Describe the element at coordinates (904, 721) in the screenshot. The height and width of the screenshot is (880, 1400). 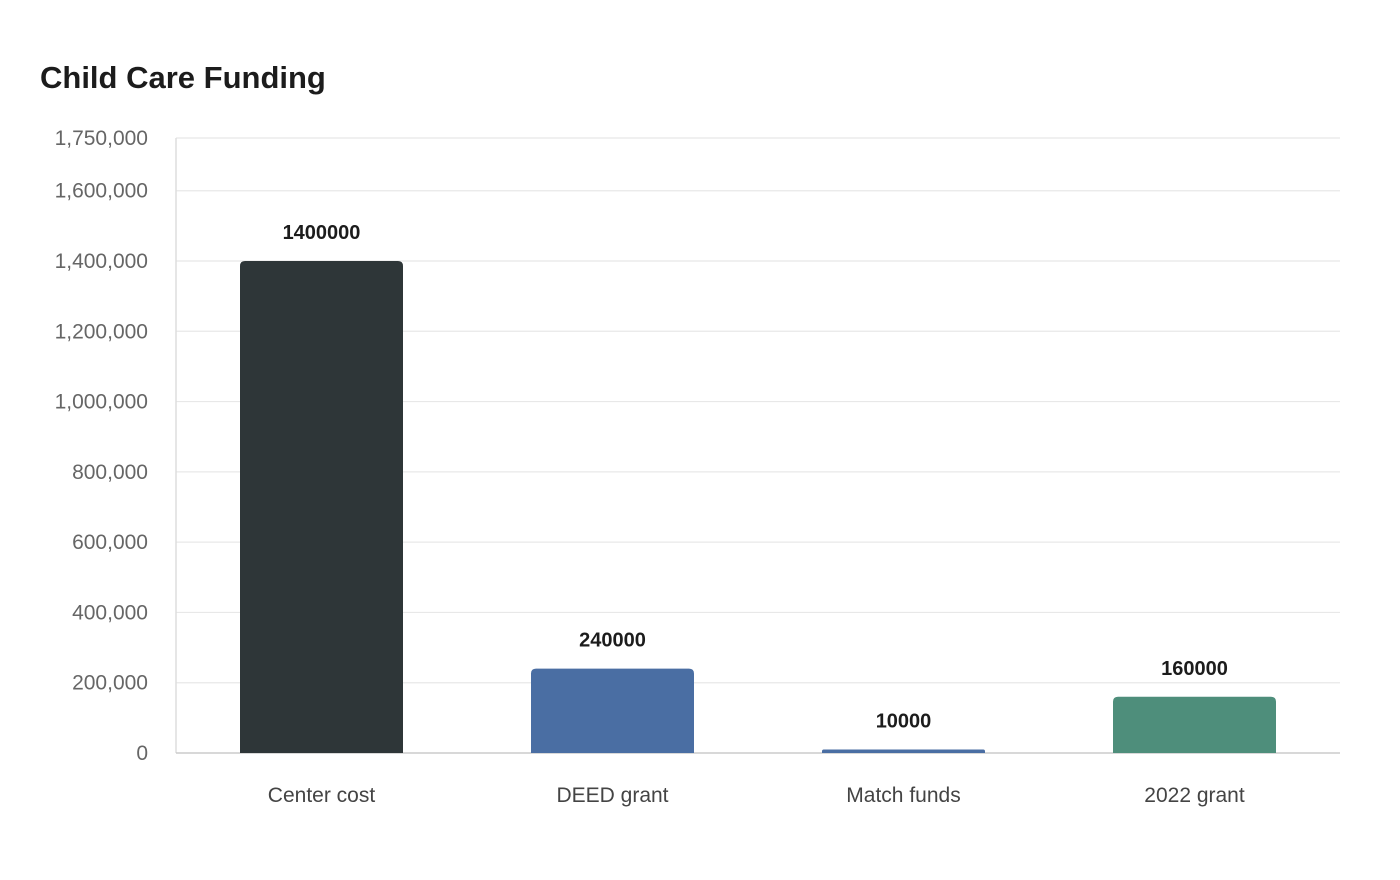
I see `data-label: 10000` at that location.